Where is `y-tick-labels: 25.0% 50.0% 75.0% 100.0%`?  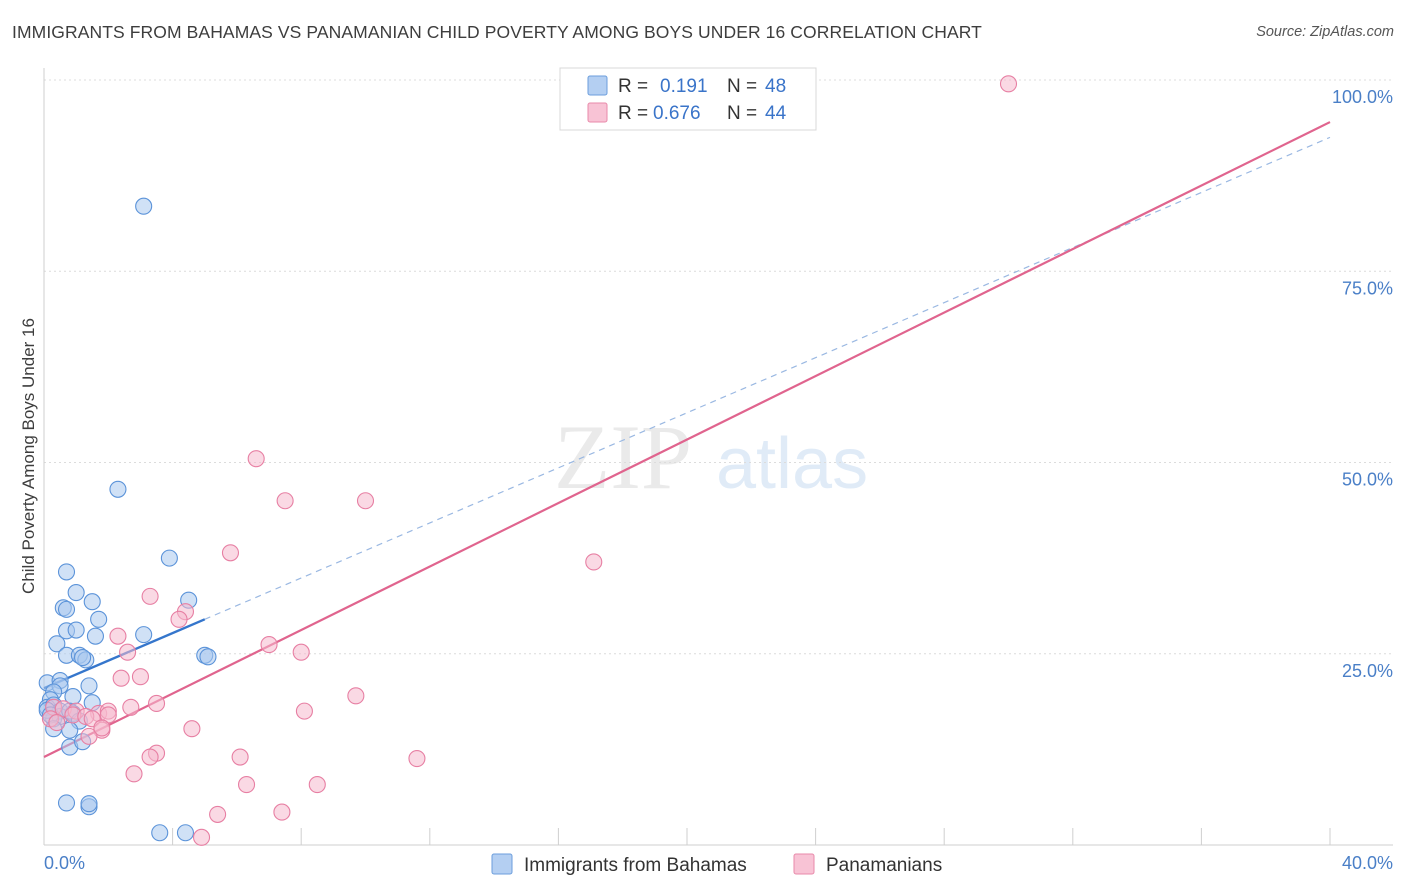 y-tick-labels: 25.0% 50.0% 75.0% 100.0% is located at coordinates (1362, 384).